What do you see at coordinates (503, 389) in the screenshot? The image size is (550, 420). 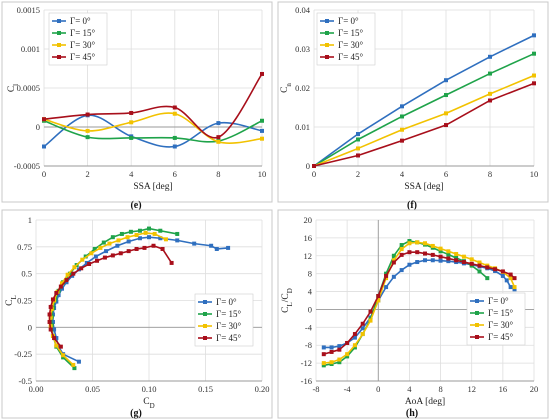 I see `x-tick-label: 16` at bounding box center [503, 389].